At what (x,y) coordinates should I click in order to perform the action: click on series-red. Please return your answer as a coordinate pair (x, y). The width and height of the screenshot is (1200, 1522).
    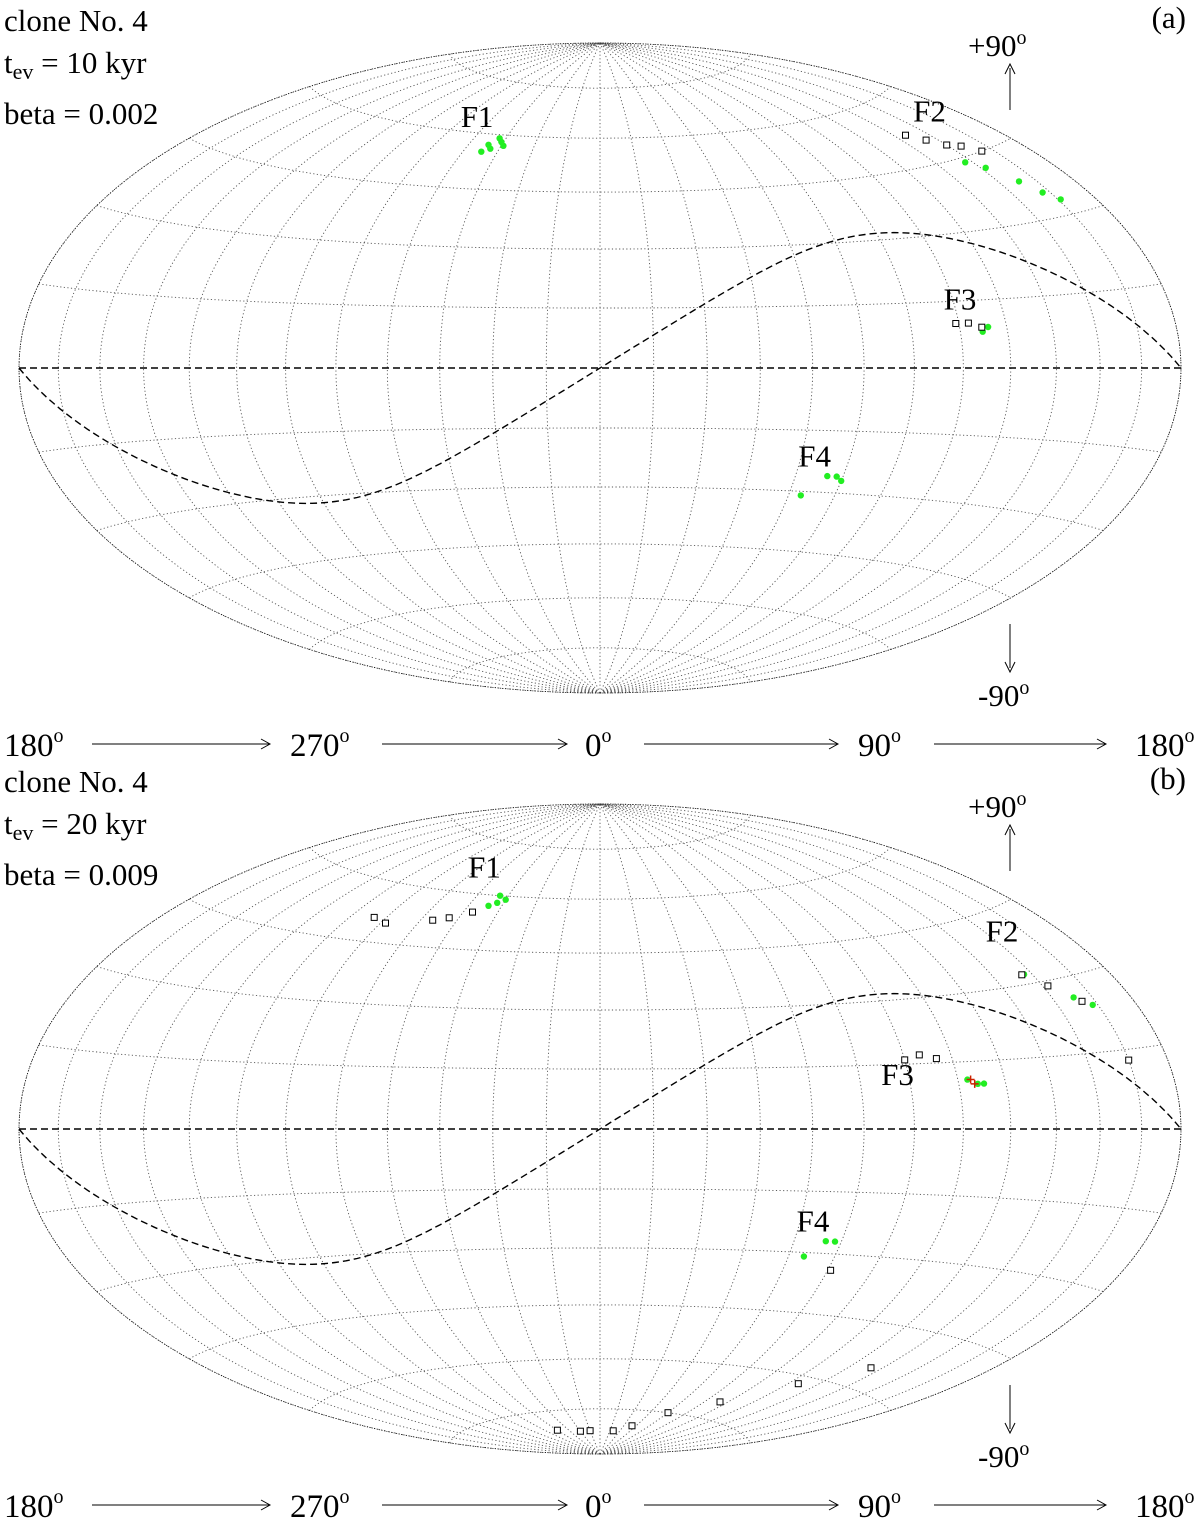
    Looking at the image, I should click on (972, 1081).